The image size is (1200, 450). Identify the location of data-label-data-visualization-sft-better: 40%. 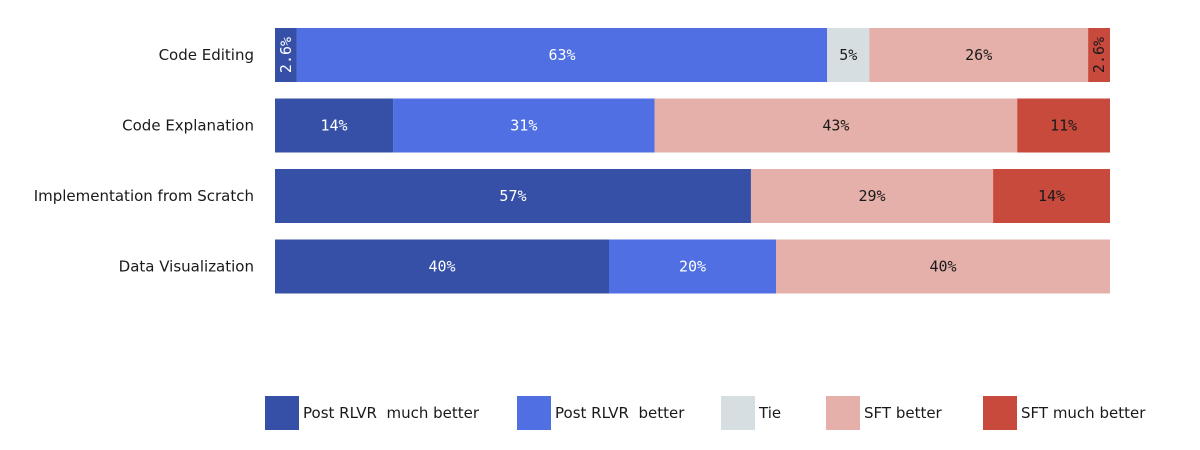
(942, 267).